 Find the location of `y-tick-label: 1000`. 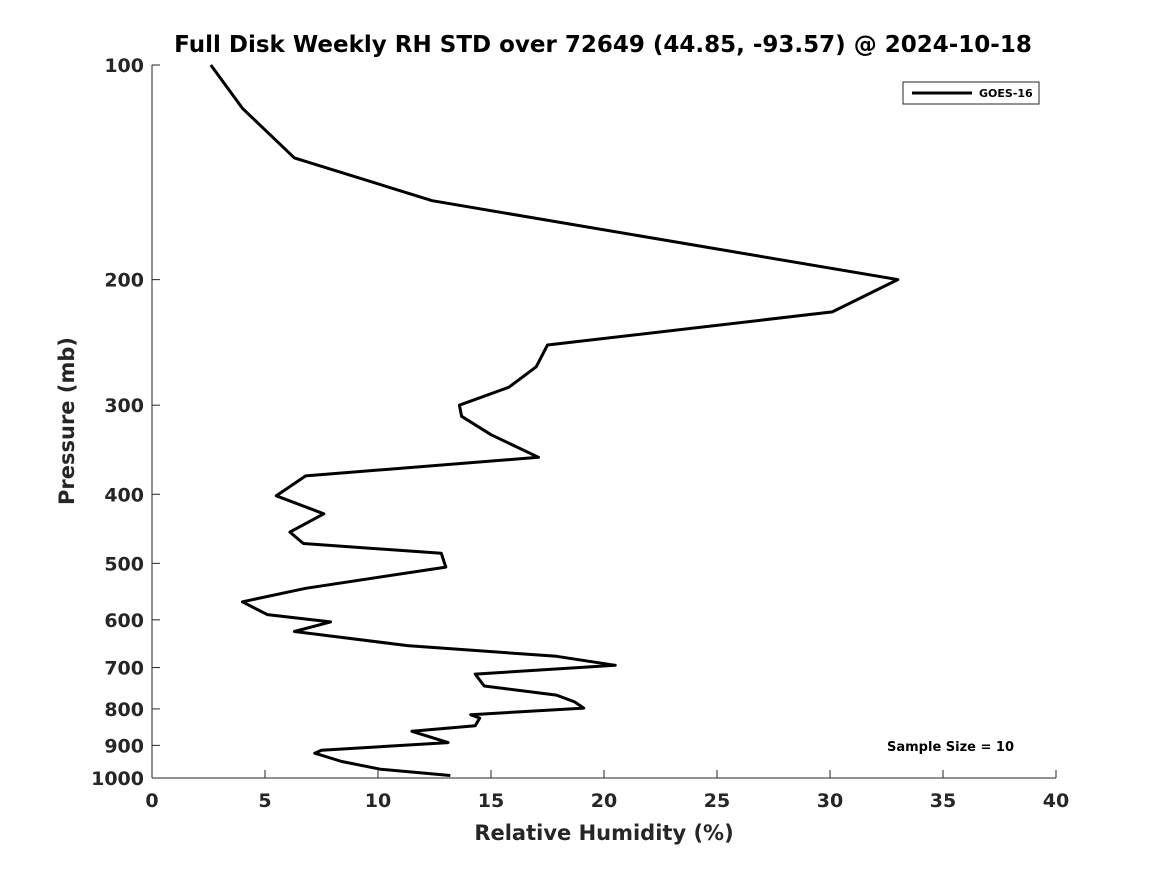

y-tick-label: 1000 is located at coordinates (117, 779).